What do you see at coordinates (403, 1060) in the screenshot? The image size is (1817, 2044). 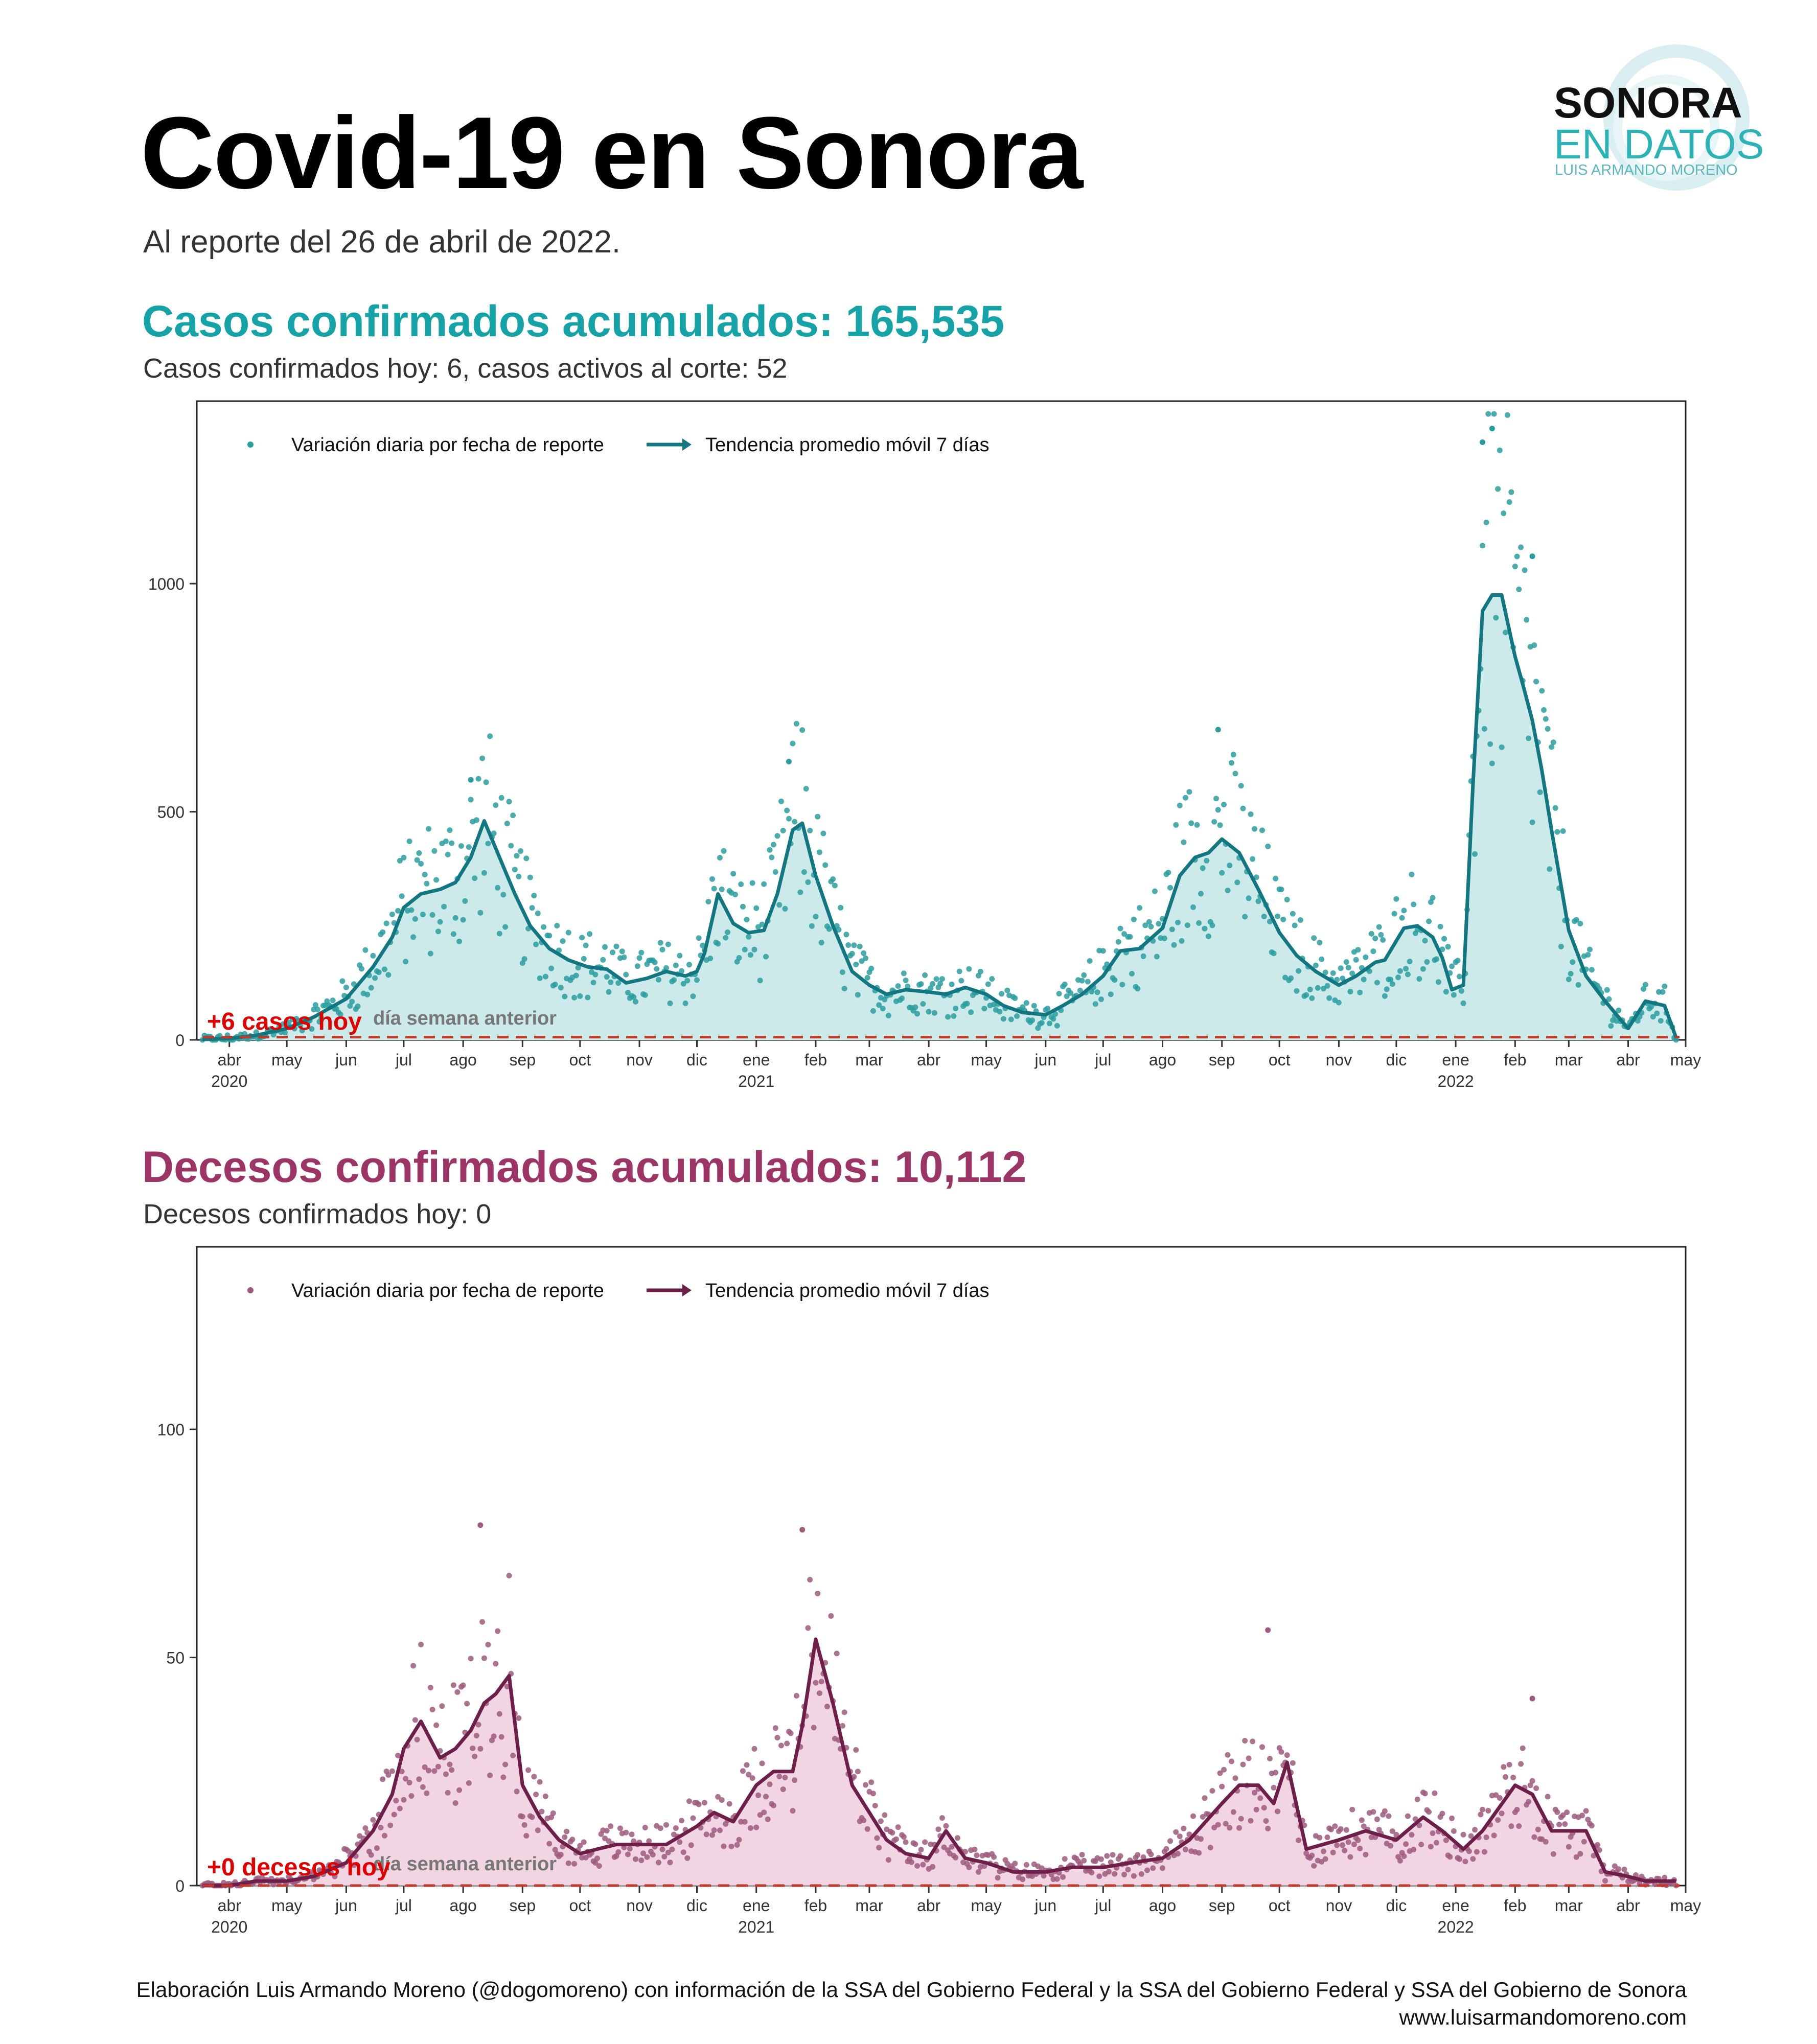 I see `x-tick-label: jul` at bounding box center [403, 1060].